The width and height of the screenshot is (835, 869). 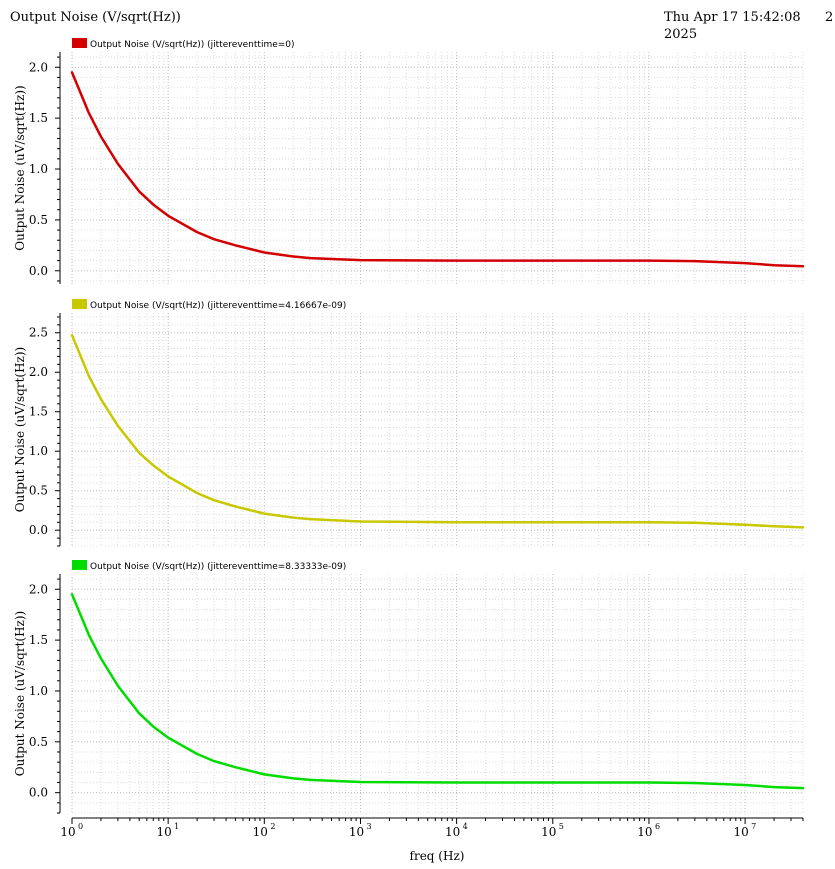 I want to click on page-number: 2, so click(x=829, y=17).